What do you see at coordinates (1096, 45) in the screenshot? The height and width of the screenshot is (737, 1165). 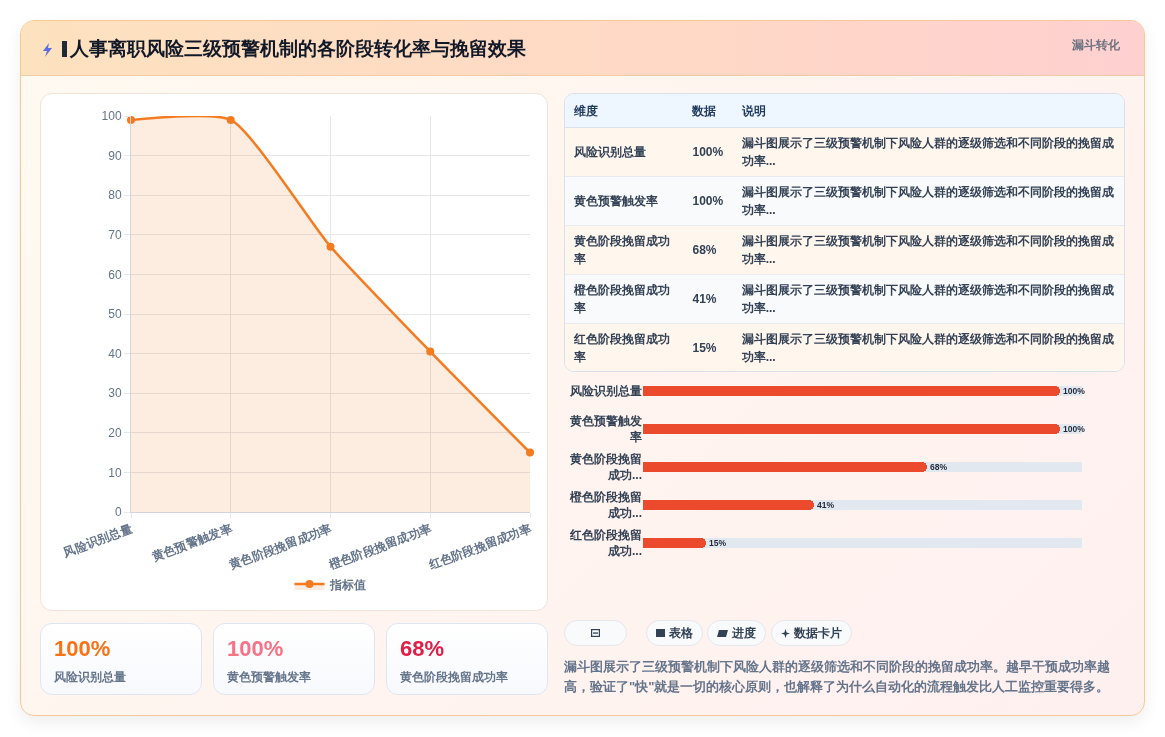 I see `text: 漏斗转化` at bounding box center [1096, 45].